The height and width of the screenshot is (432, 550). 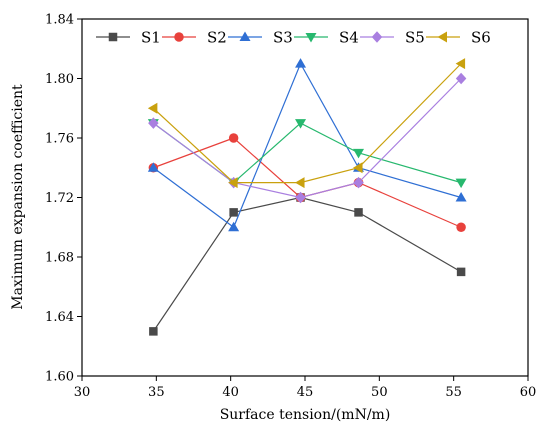 What do you see at coordinates (453, 392) in the screenshot?
I see `x-tick-label: 55` at bounding box center [453, 392].